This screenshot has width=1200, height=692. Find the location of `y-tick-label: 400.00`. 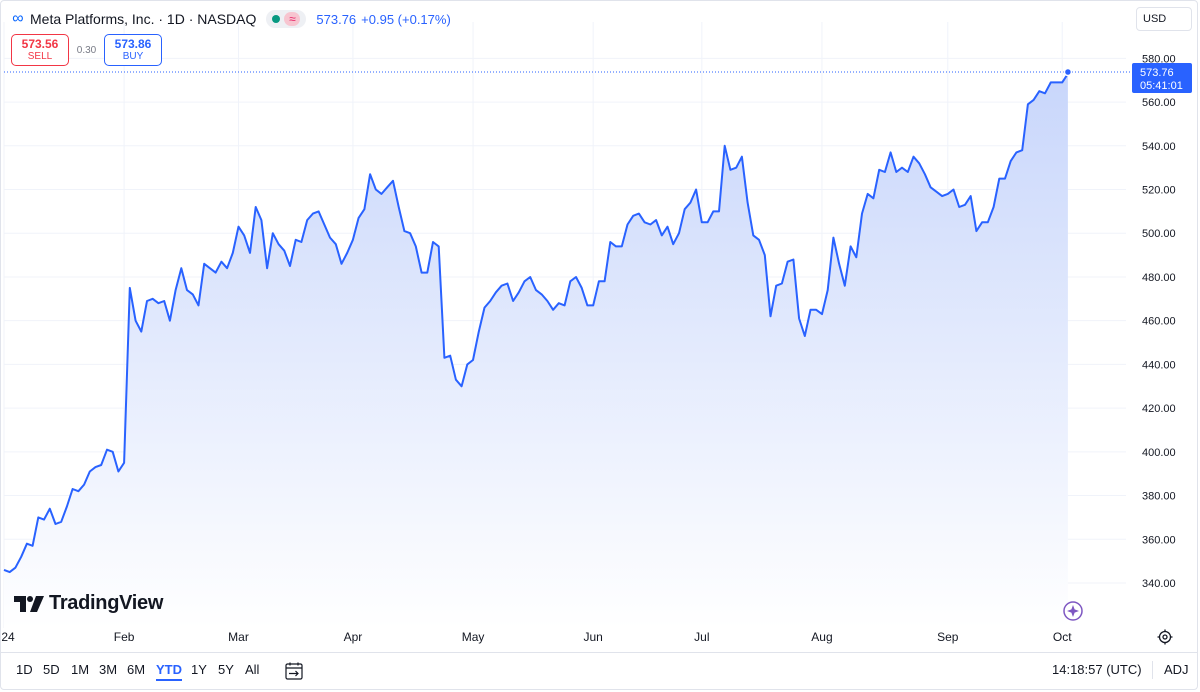

y-tick-label: 400.00 is located at coordinates (1159, 453).